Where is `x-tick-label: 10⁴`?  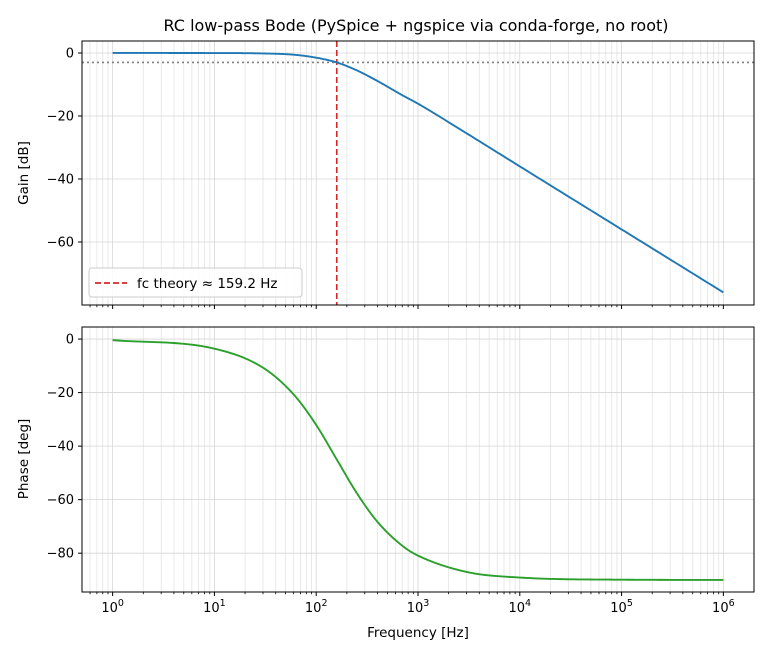 x-tick-label: 10⁴ is located at coordinates (519, 607).